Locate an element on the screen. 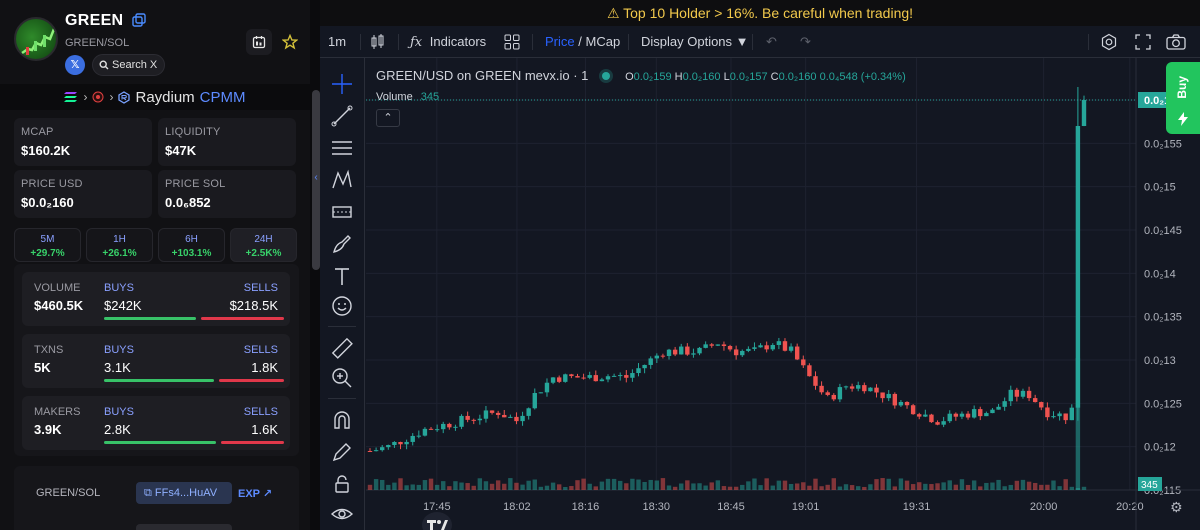 The width and height of the screenshot is (1200, 530). scrollbar-thumb is located at coordinates (316, 180).